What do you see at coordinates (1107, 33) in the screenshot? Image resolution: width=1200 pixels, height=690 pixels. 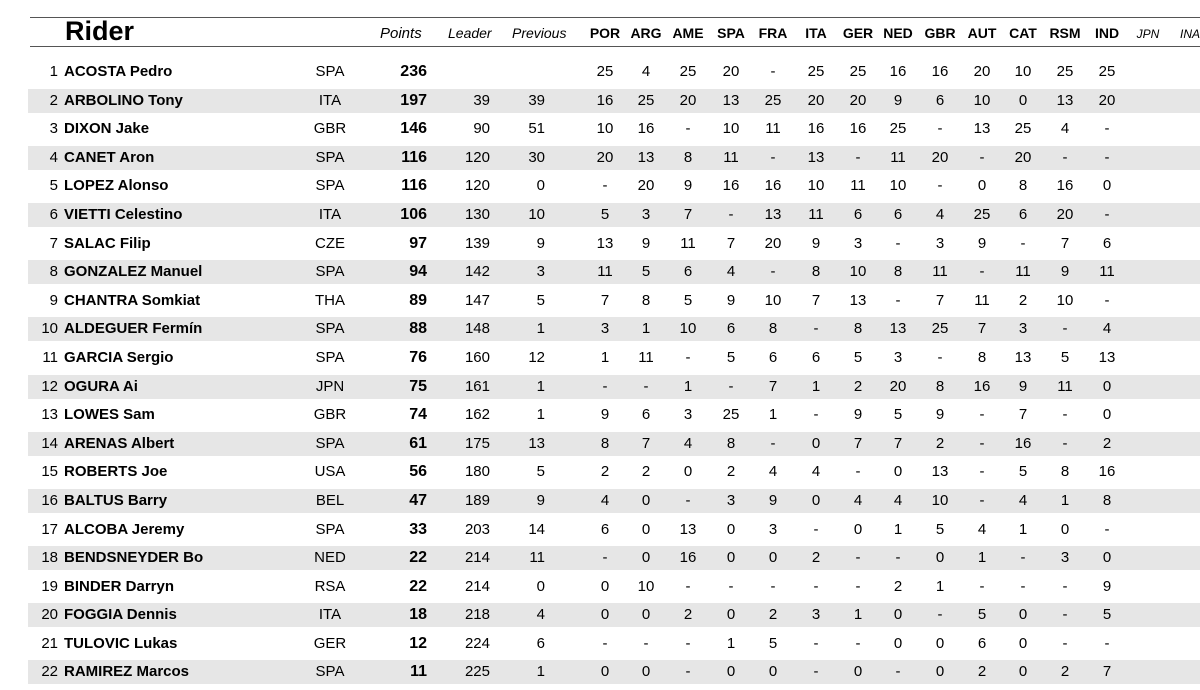 I see `header-race-ind: IND` at bounding box center [1107, 33].